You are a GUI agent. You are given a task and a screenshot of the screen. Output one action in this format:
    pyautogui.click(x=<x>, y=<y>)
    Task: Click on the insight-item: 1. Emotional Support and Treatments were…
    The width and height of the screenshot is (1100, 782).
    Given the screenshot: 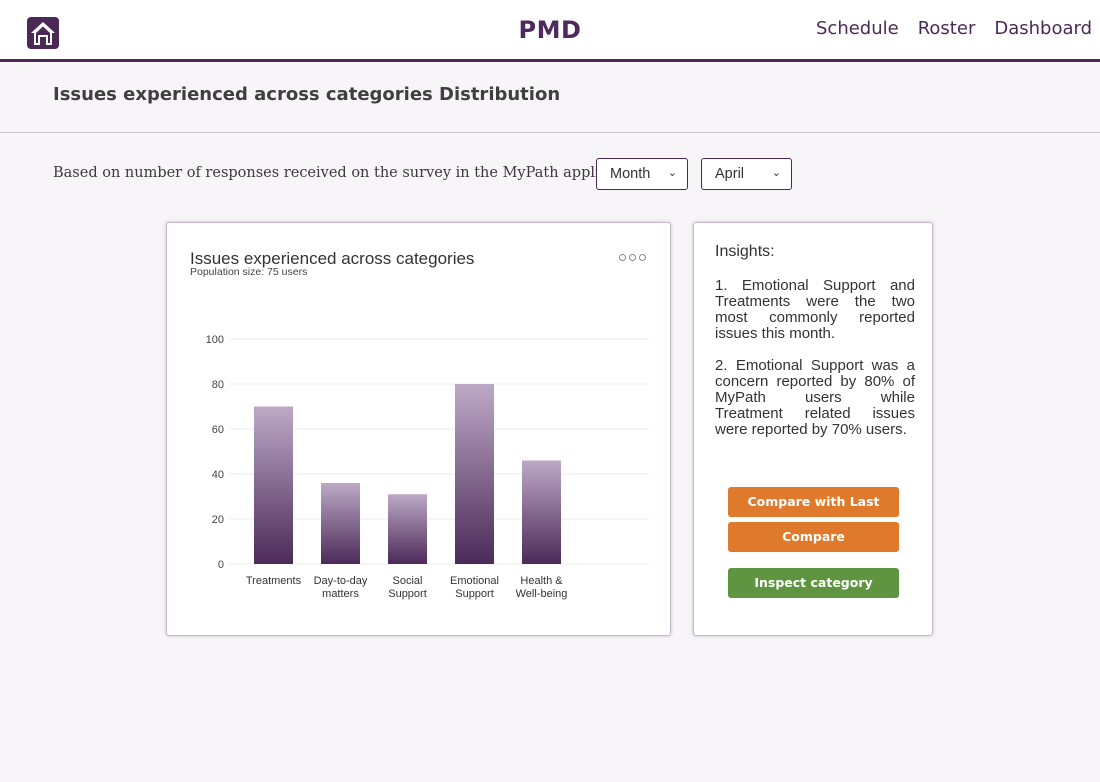 What is the action you would take?
    pyautogui.click(x=815, y=309)
    